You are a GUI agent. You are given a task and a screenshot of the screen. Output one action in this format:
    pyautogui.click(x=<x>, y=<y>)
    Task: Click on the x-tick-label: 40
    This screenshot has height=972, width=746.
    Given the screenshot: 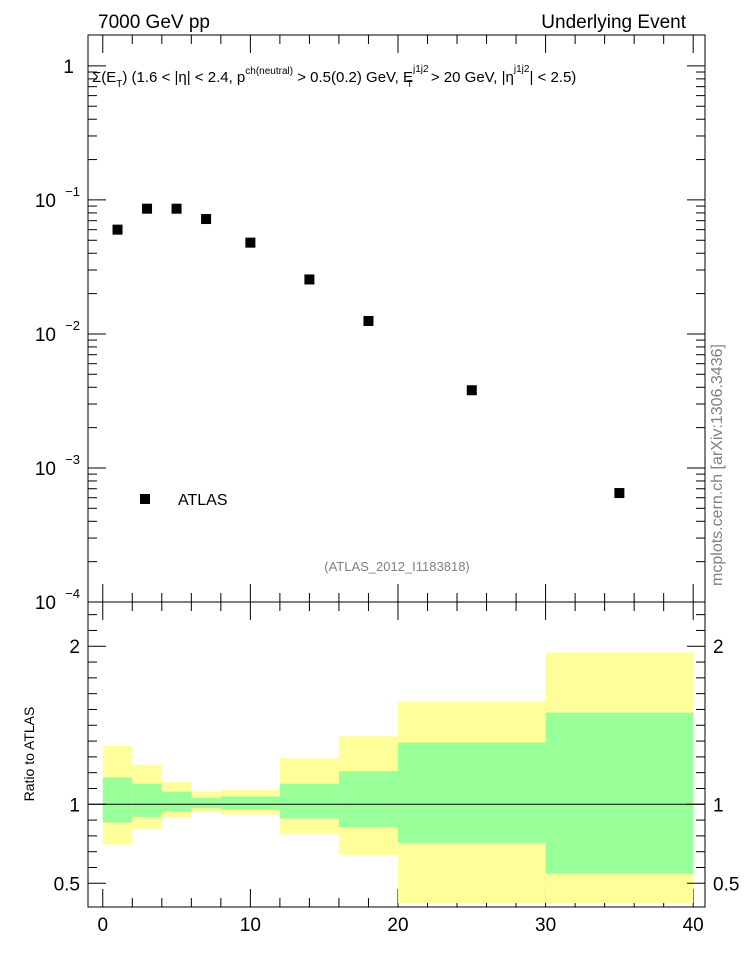 What is the action you would take?
    pyautogui.click(x=693, y=925)
    